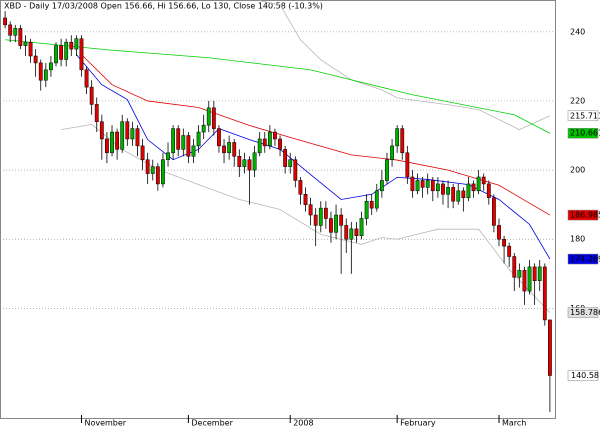 This screenshot has width=600, height=427. Describe the element at coordinates (577, 31) in the screenshot. I see `y-tick-label: 240` at that location.